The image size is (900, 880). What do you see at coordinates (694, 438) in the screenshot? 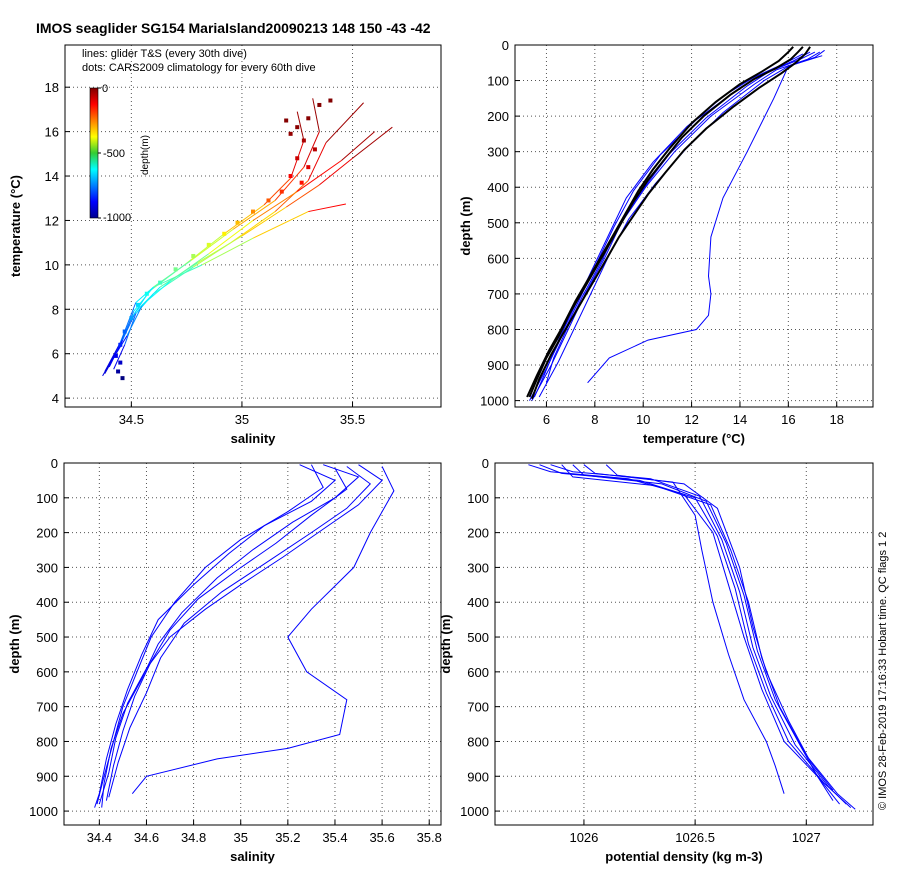
I see `x-axis-label: temperature (°C)` at bounding box center [694, 438].